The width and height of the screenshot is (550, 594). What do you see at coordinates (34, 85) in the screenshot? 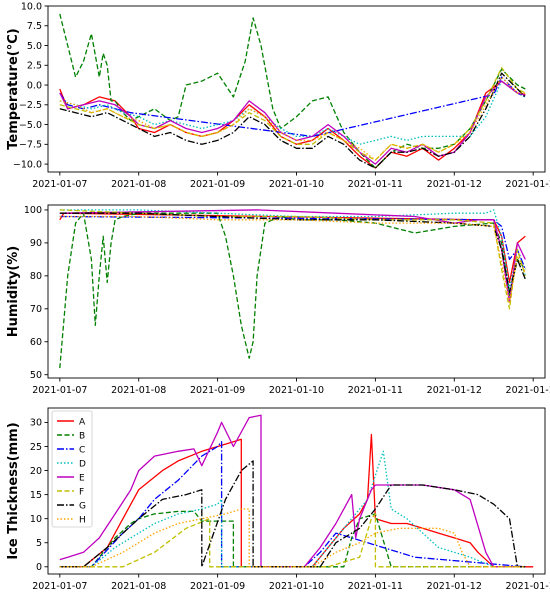
I see `y-tick-label: 0.0` at bounding box center [34, 85].